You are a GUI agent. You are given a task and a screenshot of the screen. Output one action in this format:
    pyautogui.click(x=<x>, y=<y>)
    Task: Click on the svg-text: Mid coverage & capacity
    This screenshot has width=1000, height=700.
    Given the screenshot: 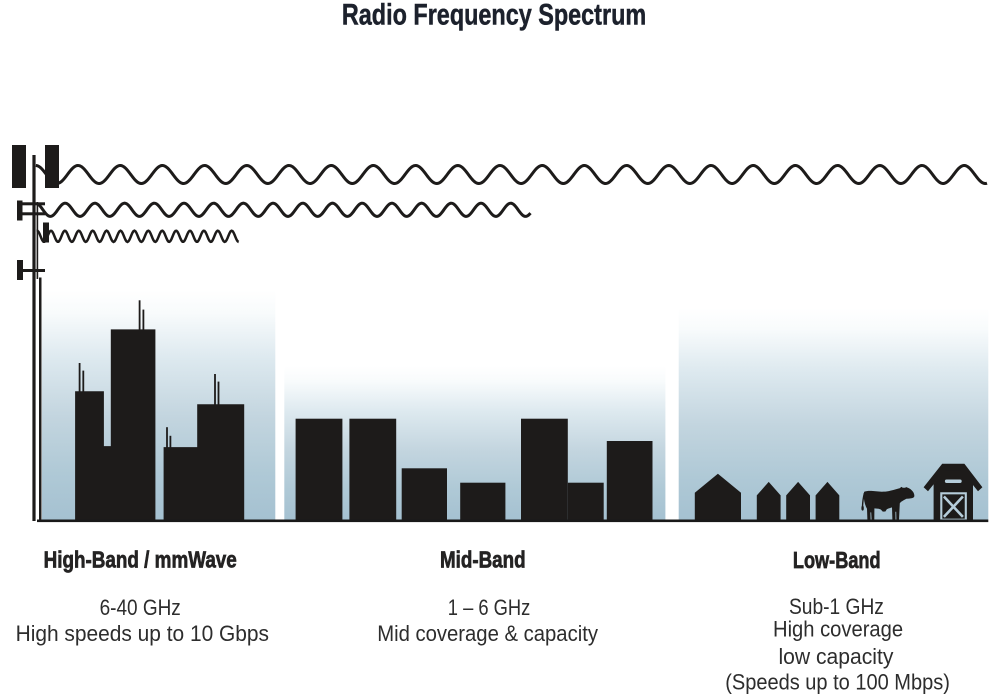 What is the action you would take?
    pyautogui.click(x=488, y=633)
    